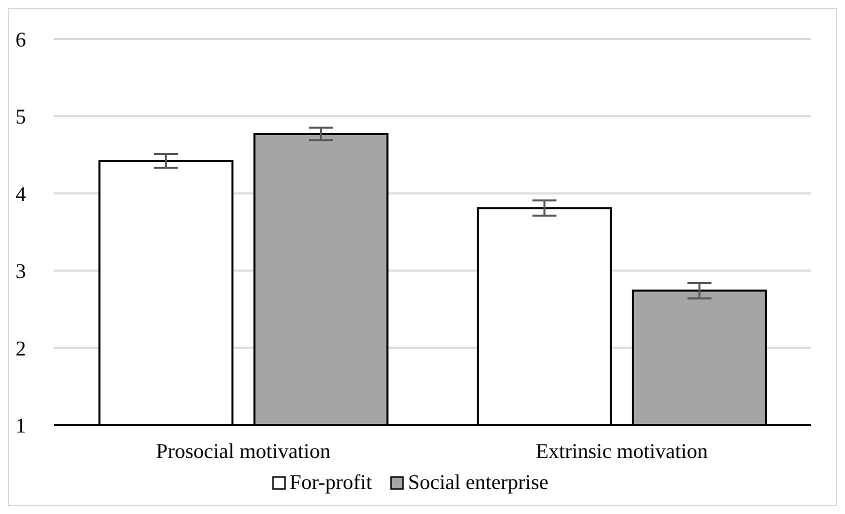 This screenshot has height=514, width=845. What do you see at coordinates (622, 450) in the screenshot?
I see `x-tick-label: Extrinsic motivation` at bounding box center [622, 450].